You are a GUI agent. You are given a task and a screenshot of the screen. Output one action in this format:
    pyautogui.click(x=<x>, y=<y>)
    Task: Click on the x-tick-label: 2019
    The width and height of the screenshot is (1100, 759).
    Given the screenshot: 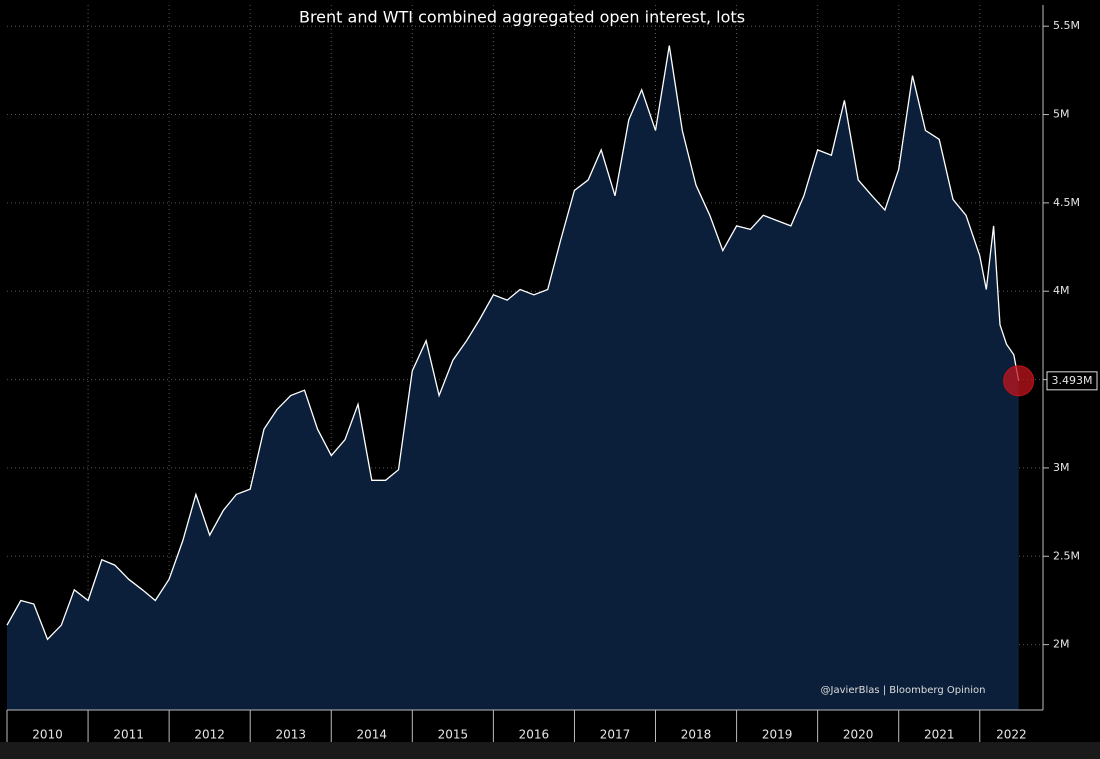 What is the action you would take?
    pyautogui.click(x=777, y=735)
    